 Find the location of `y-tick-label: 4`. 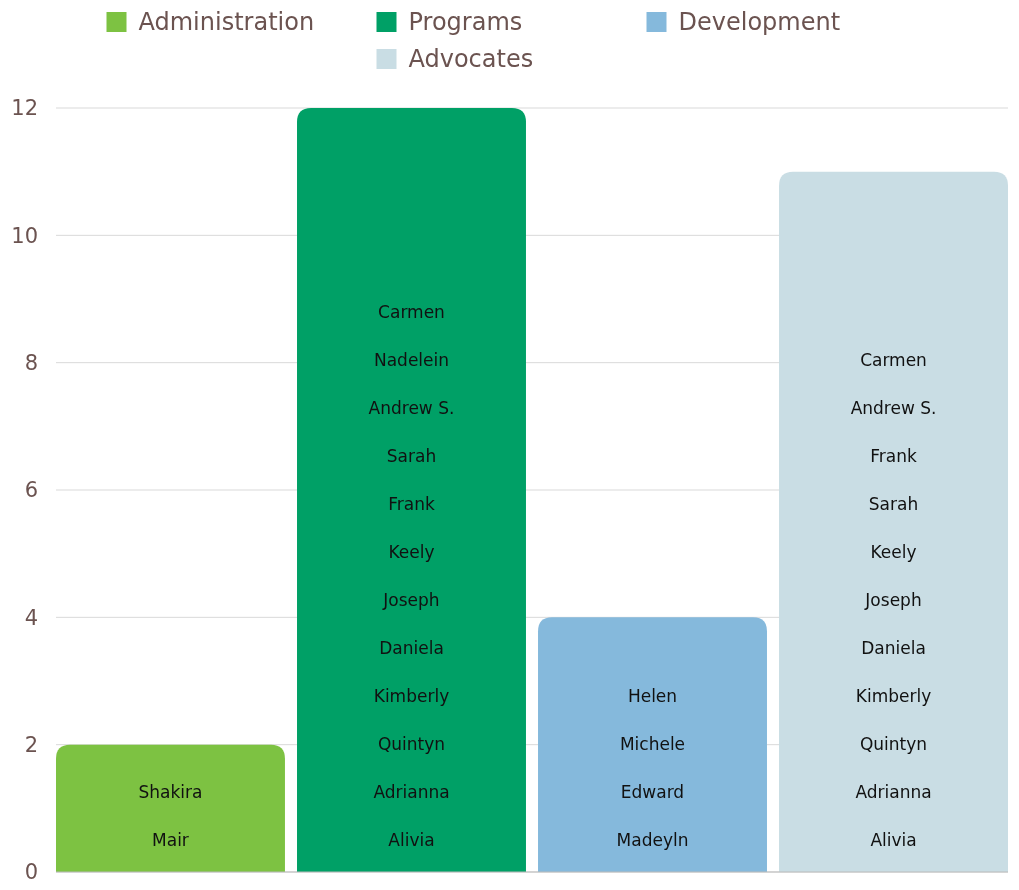

y-tick-label: 4 is located at coordinates (31, 617).